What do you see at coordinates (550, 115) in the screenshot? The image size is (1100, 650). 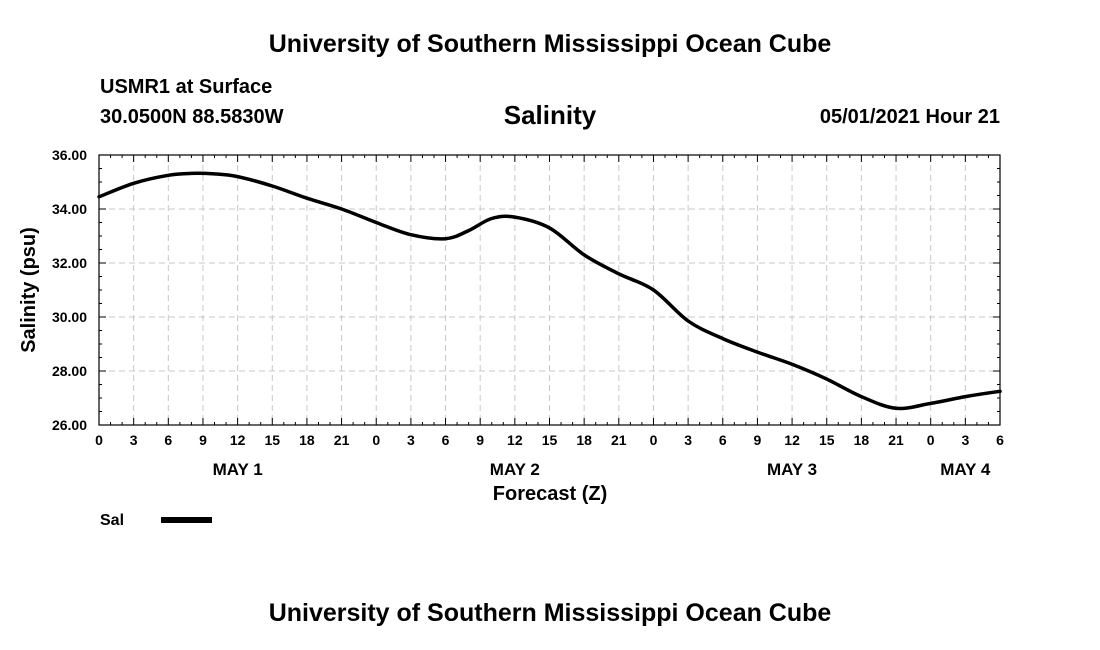 I see `variable-title: Salinity` at bounding box center [550, 115].